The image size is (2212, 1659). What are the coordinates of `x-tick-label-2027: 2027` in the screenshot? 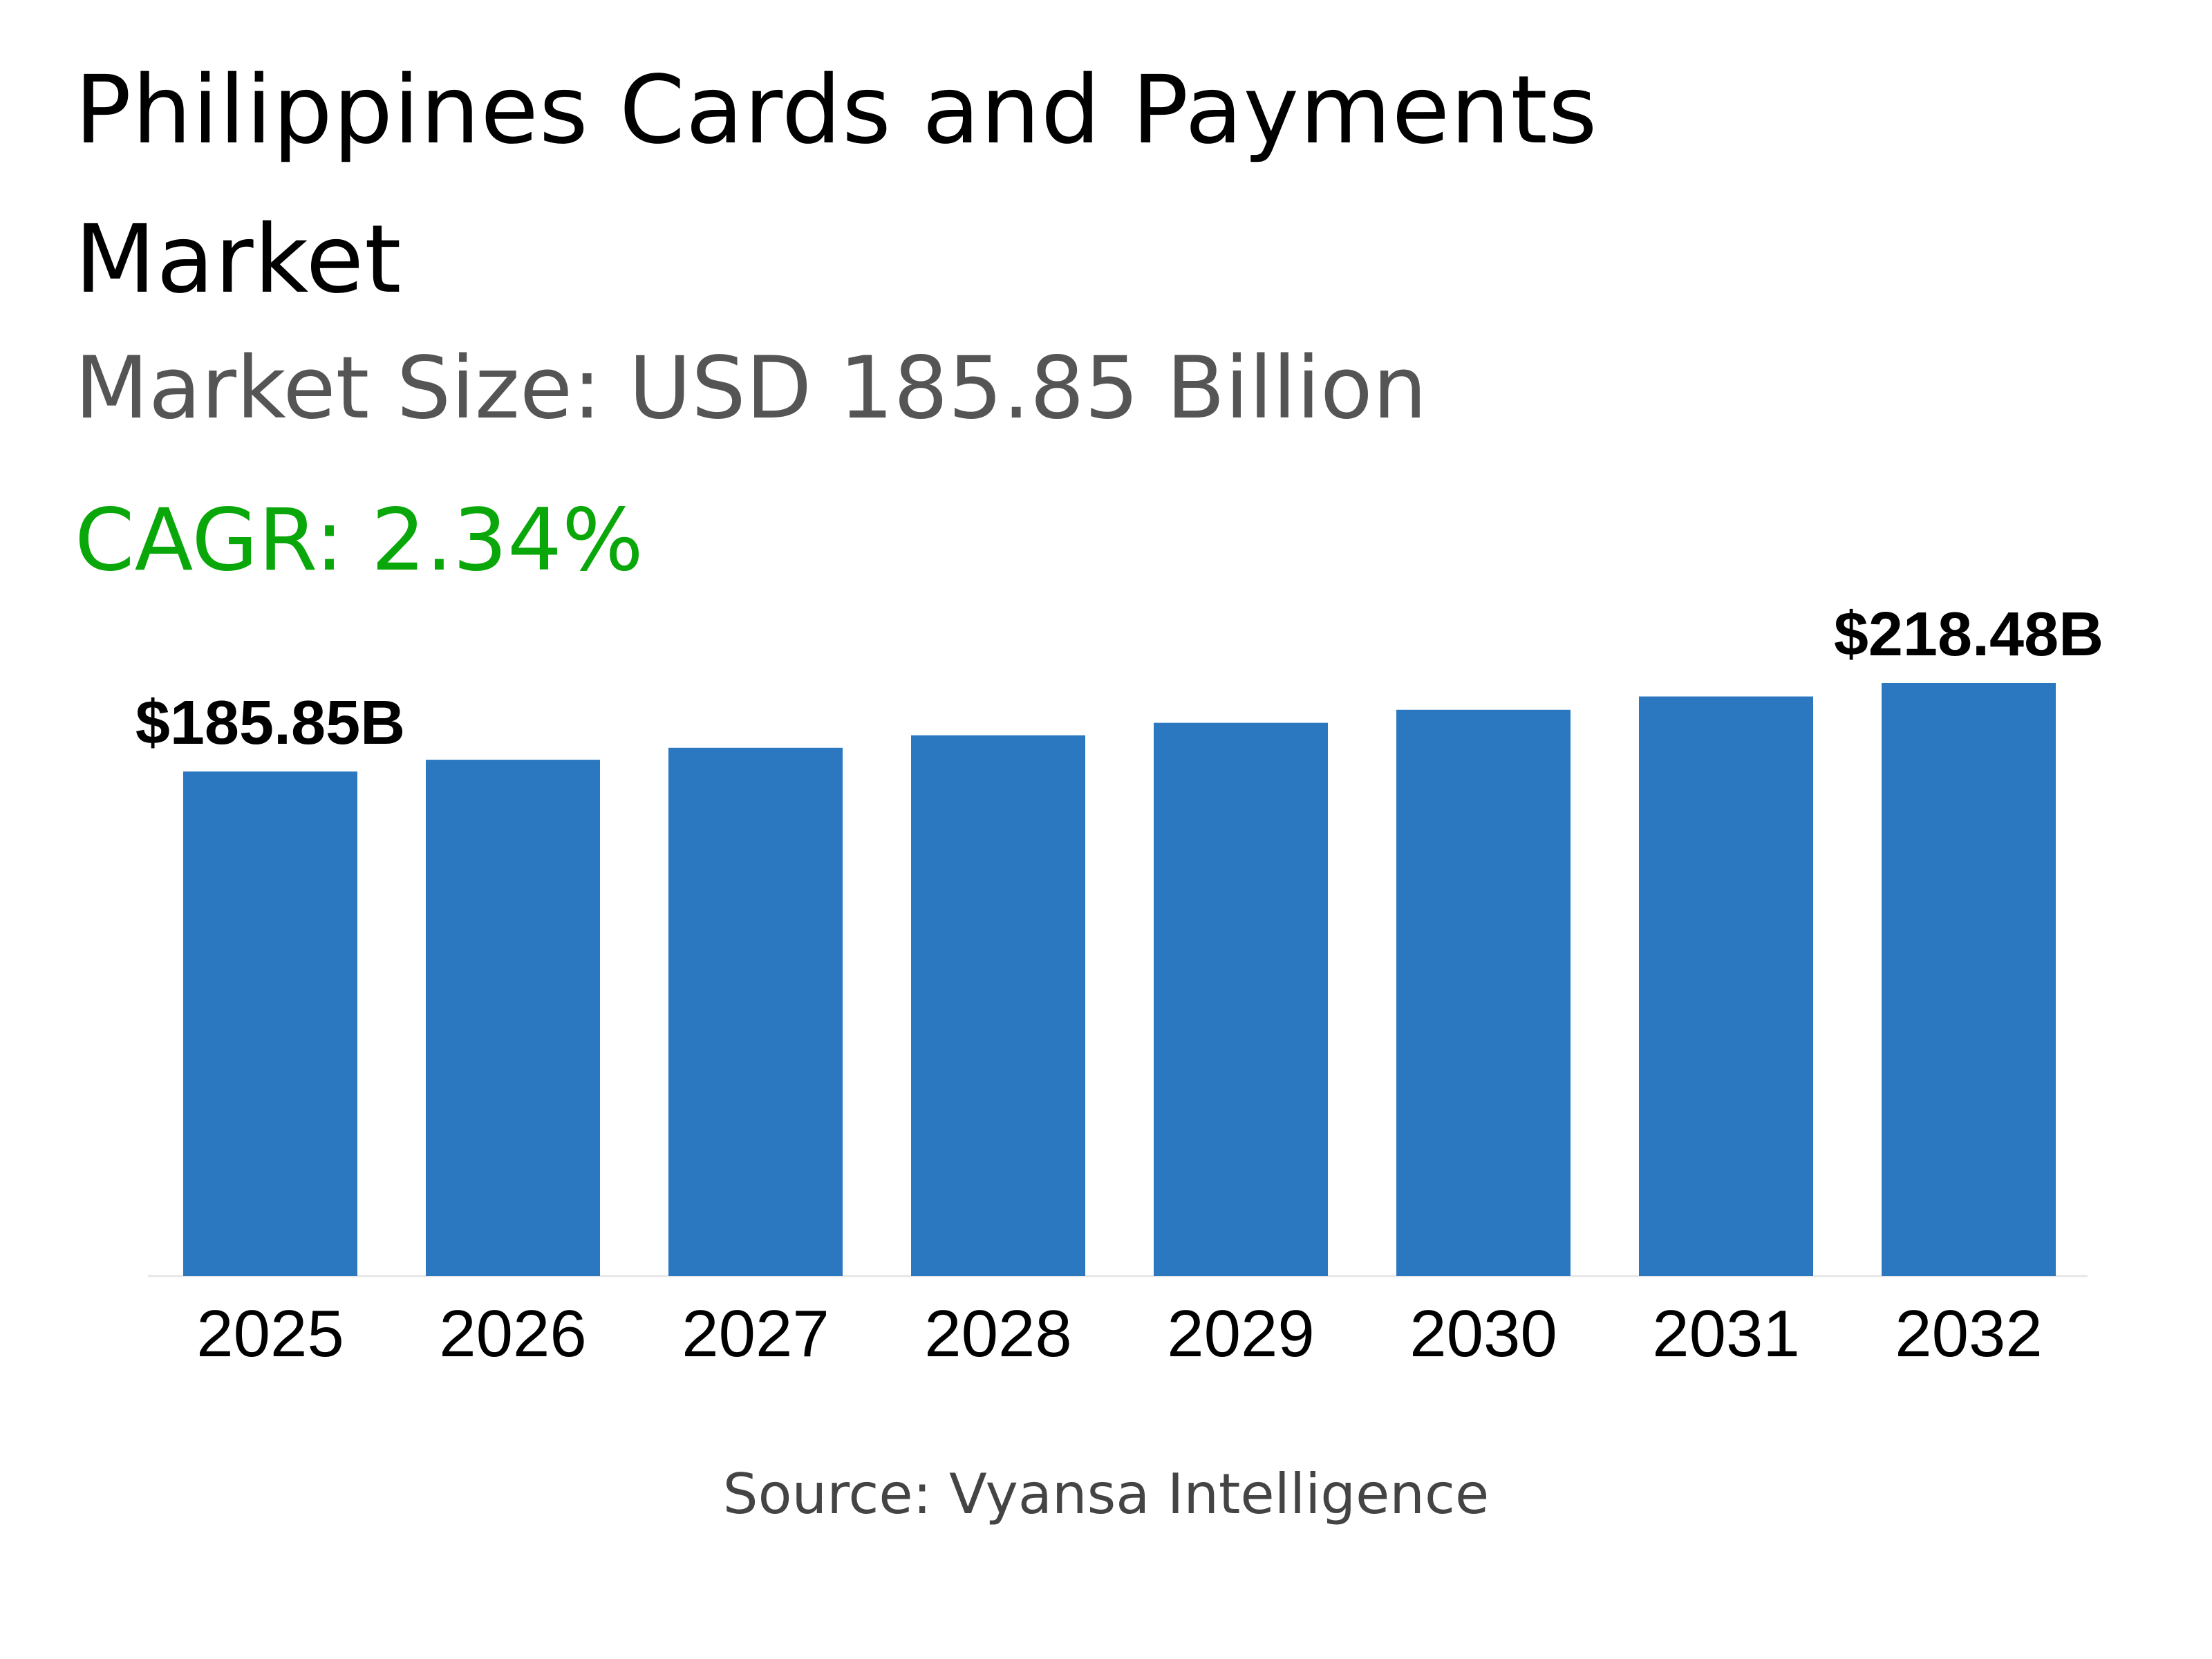 It's located at (756, 1334).